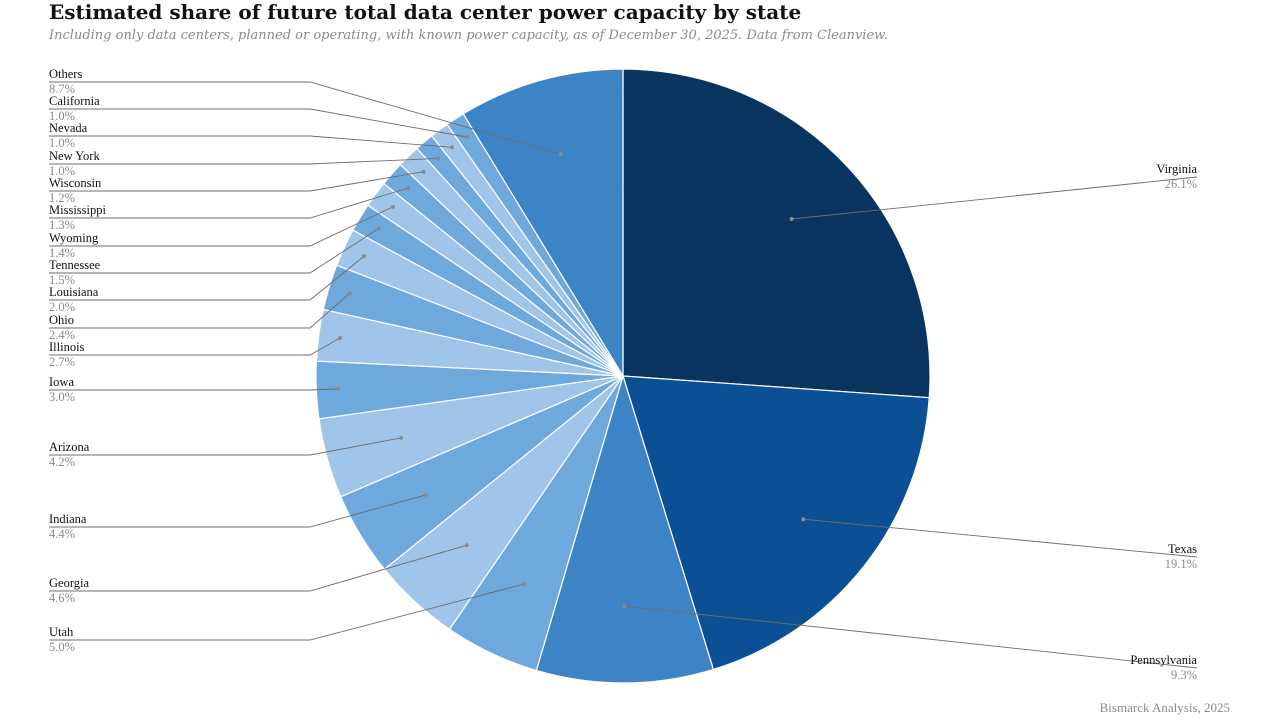 The height and width of the screenshot is (720, 1280). I want to click on leader-line-others, so click(305, 118).